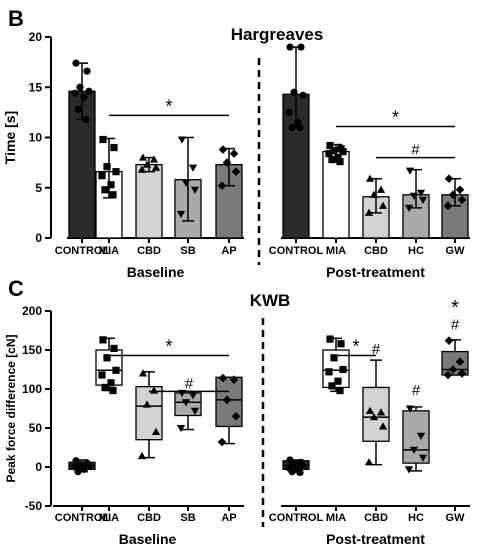  I want to click on box-baseline-sb, so click(188, 404).